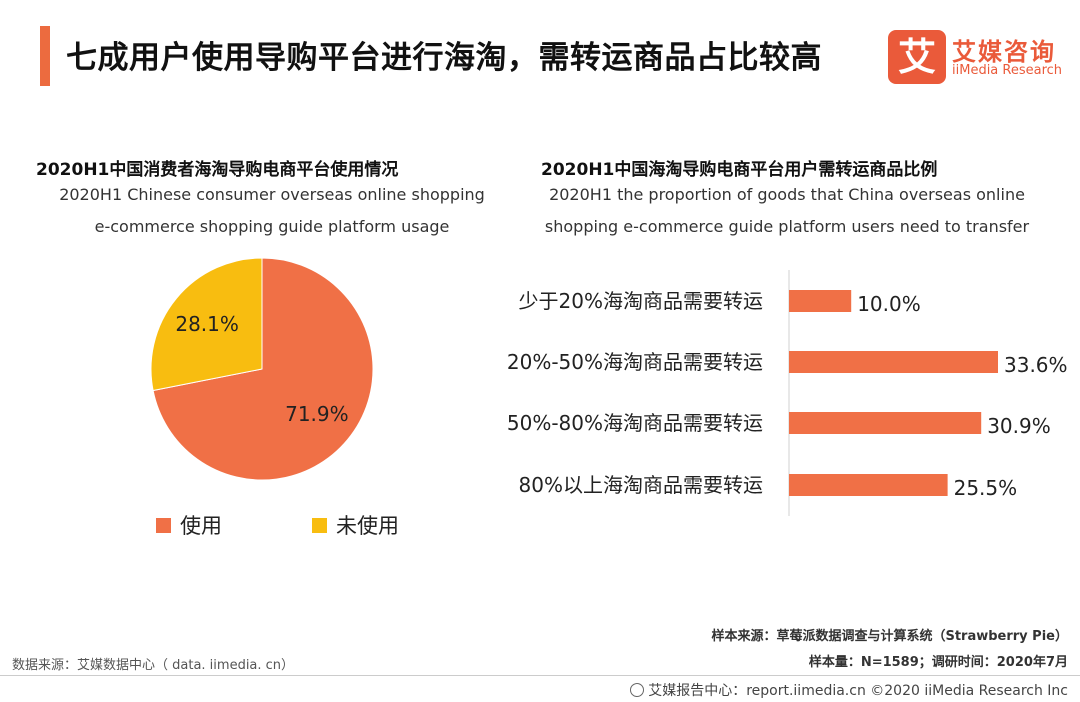 This screenshot has width=1080, height=702. I want to click on legend-label-unused: 未使用, so click(367, 526).